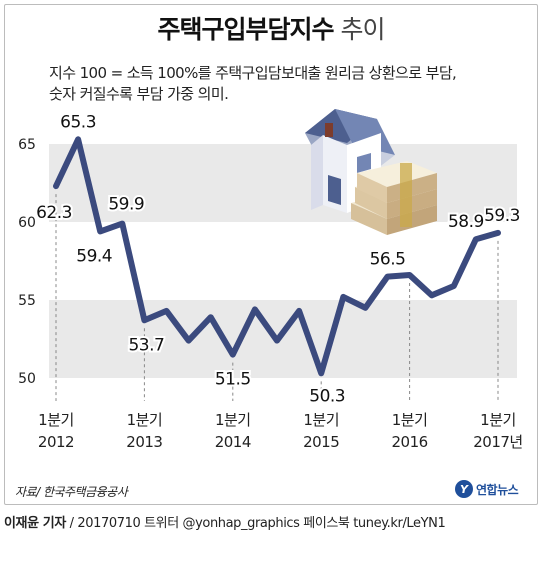 This screenshot has width=540, height=566. I want to click on data-label: 65.3, so click(78, 122).